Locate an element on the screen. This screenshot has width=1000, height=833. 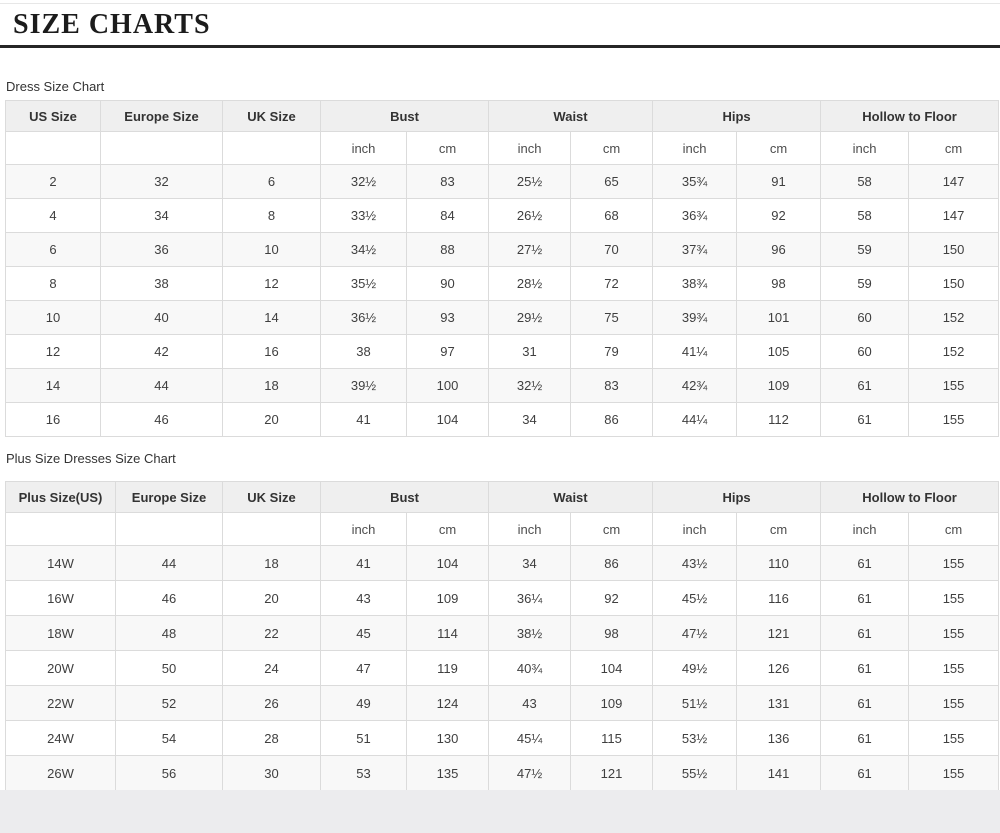
table-caption-dress: Dress Size Chart is located at coordinates (55, 86).